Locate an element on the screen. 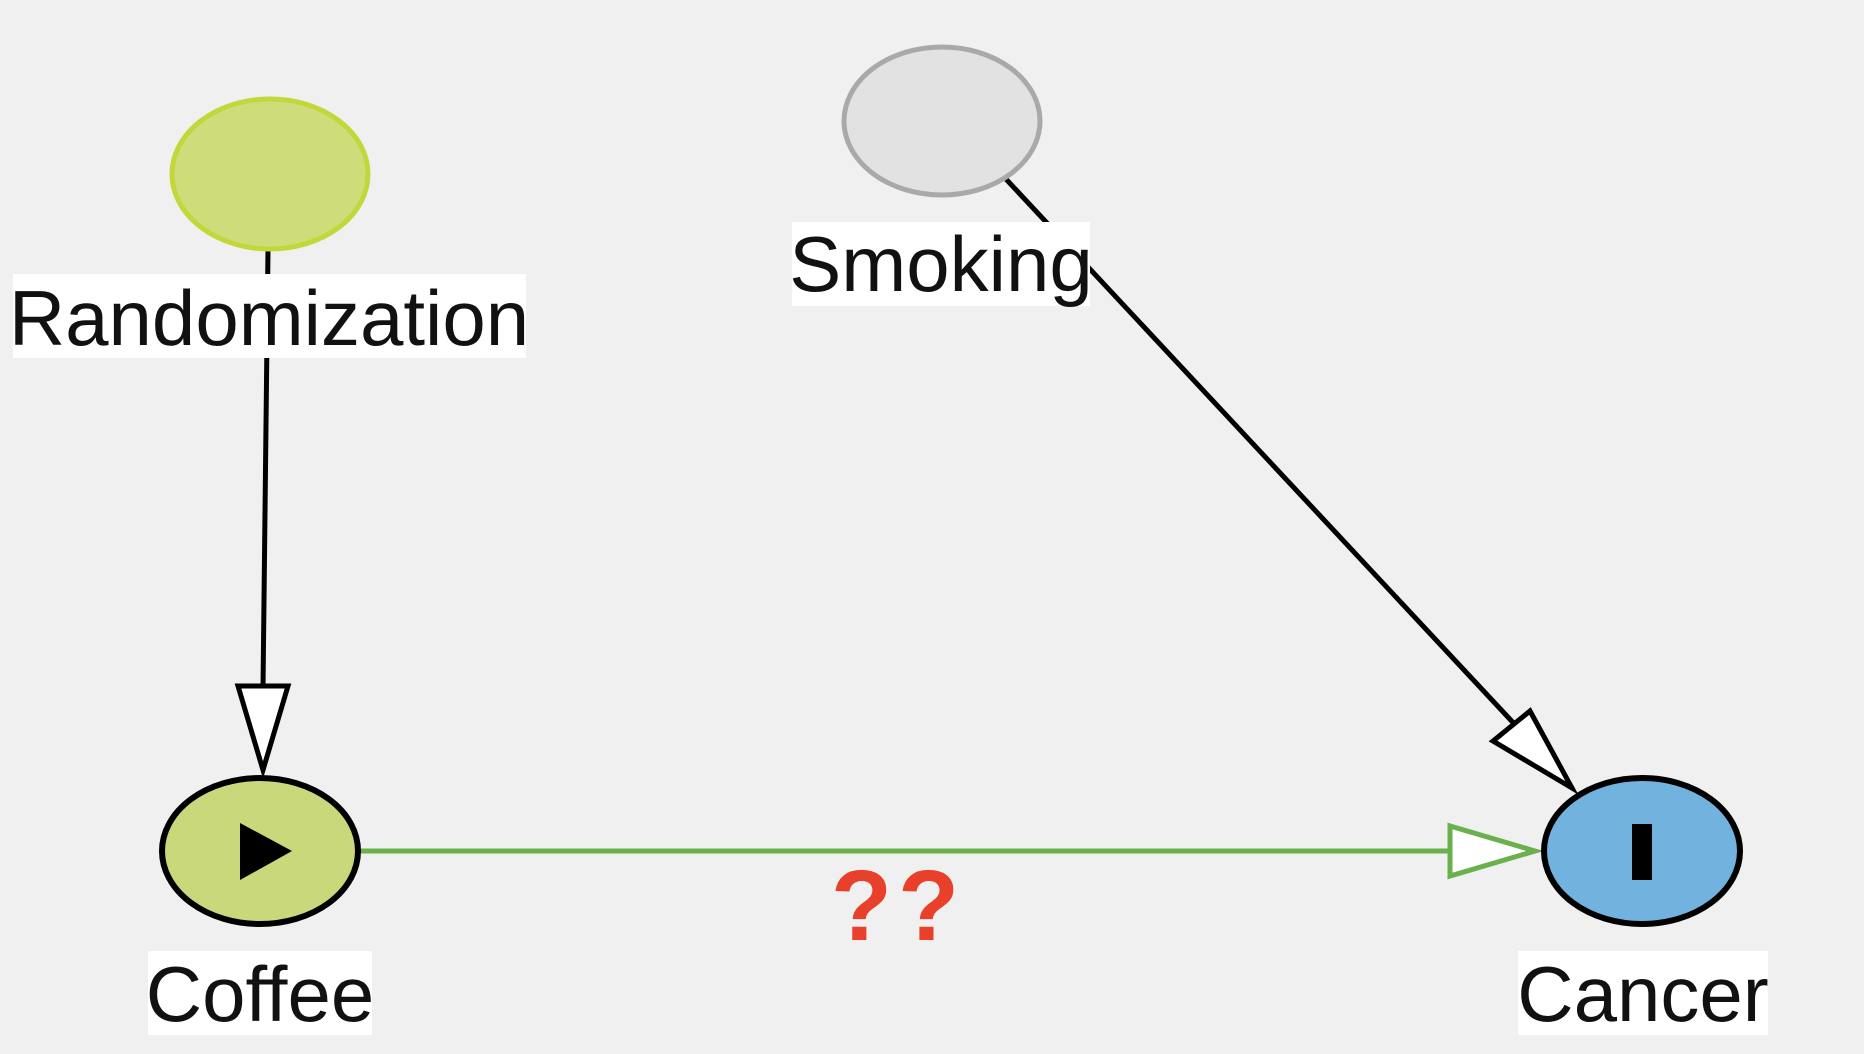 The width and height of the screenshot is (1864, 1054). node-randomization: Randomization is located at coordinates (269, 229).